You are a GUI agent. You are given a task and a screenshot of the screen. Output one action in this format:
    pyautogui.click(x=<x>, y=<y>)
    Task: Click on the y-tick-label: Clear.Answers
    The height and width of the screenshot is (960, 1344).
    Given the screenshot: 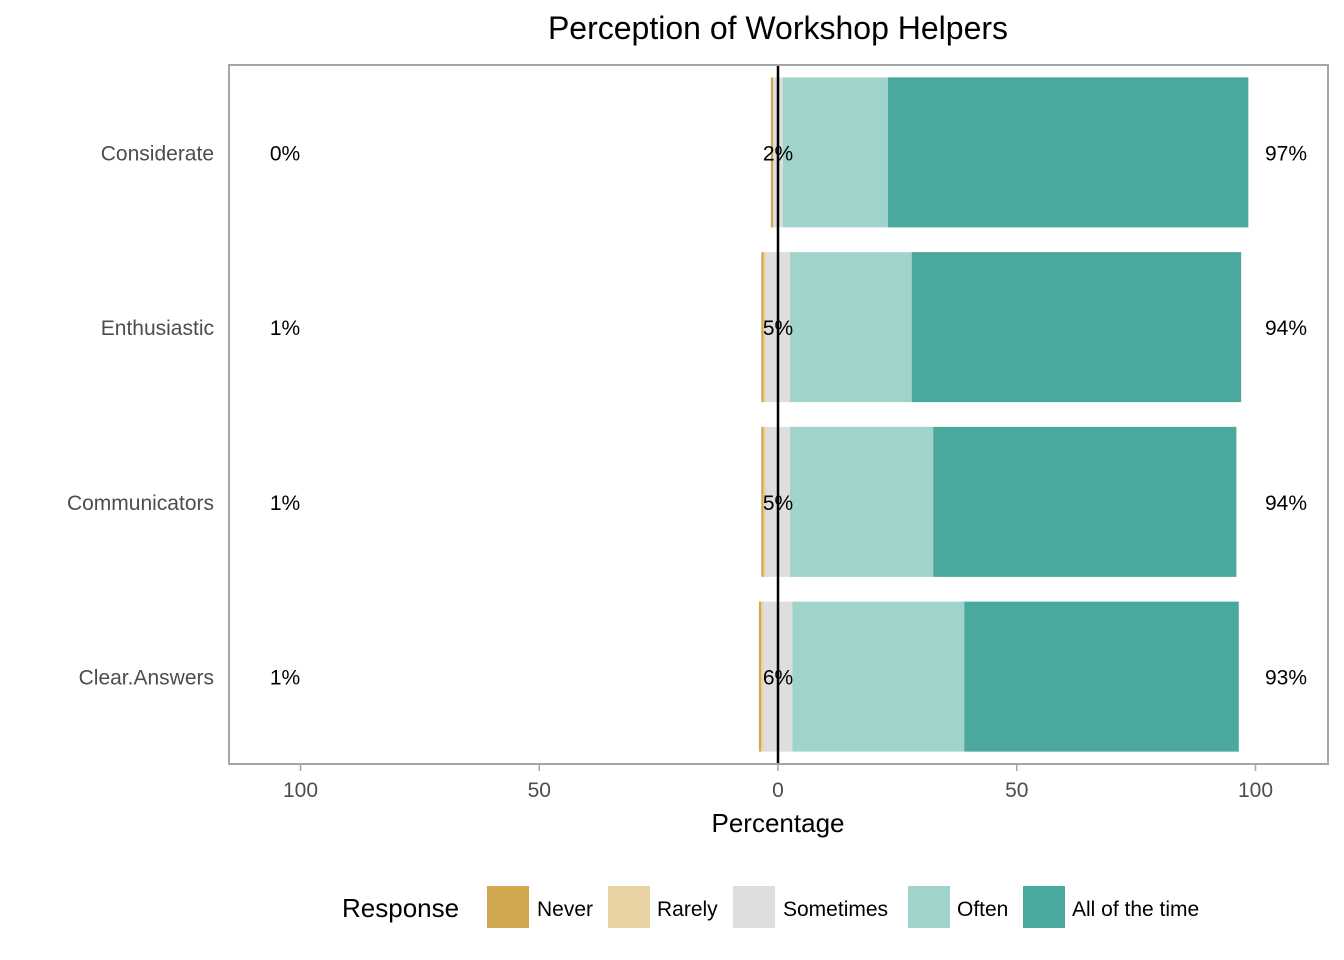 What is the action you would take?
    pyautogui.click(x=146, y=678)
    